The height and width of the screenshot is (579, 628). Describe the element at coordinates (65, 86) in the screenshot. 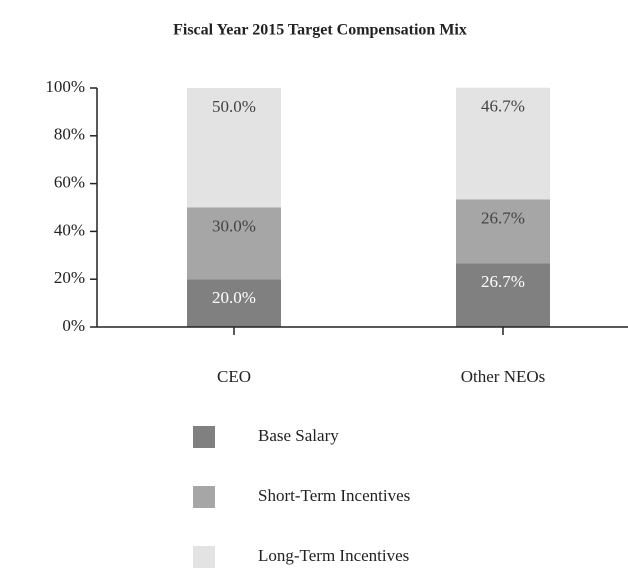

I see `y-tick-label: 100%` at that location.